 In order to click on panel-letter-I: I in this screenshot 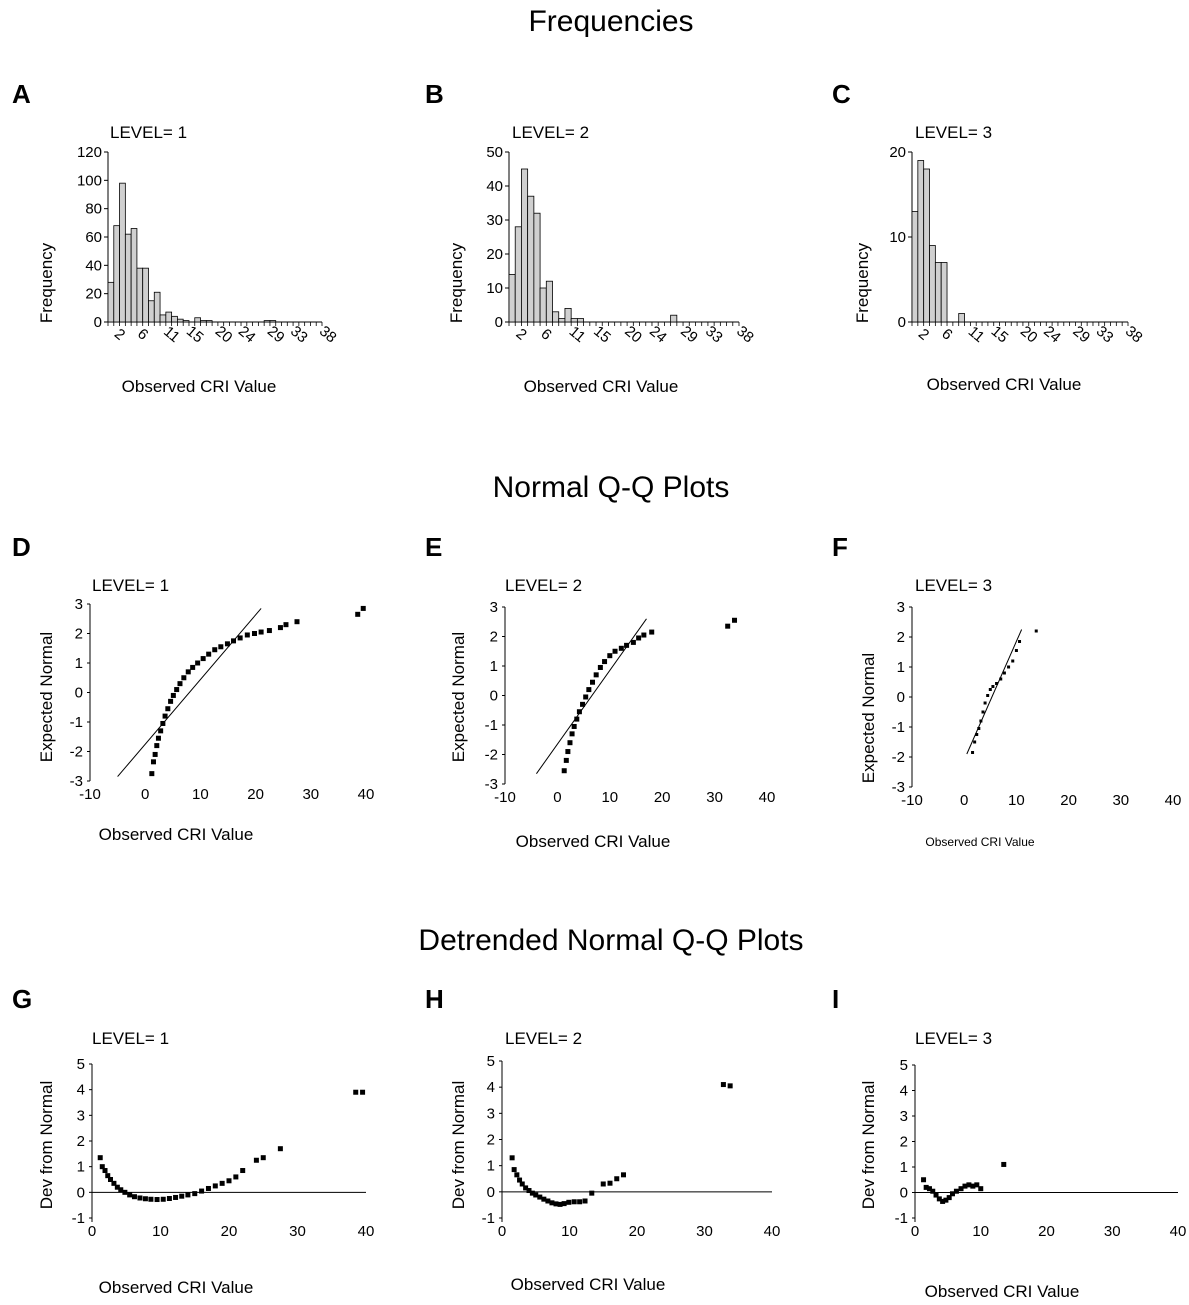, I will do `click(835, 999)`.